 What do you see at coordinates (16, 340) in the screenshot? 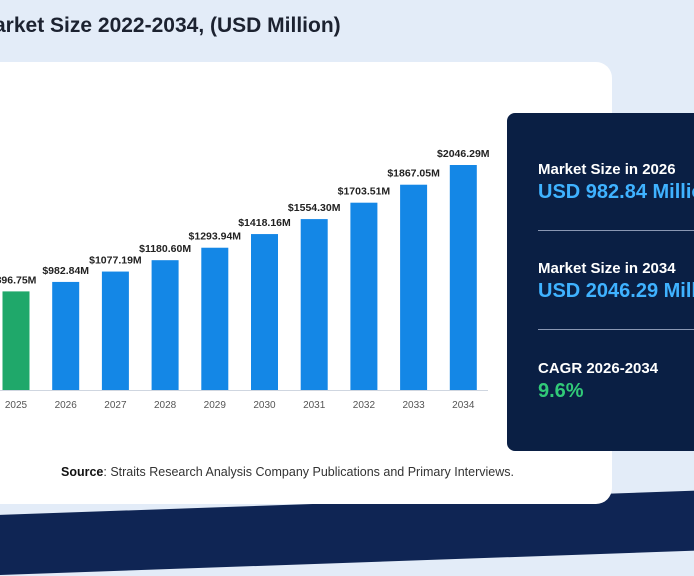
I see `bar-2025` at bounding box center [16, 340].